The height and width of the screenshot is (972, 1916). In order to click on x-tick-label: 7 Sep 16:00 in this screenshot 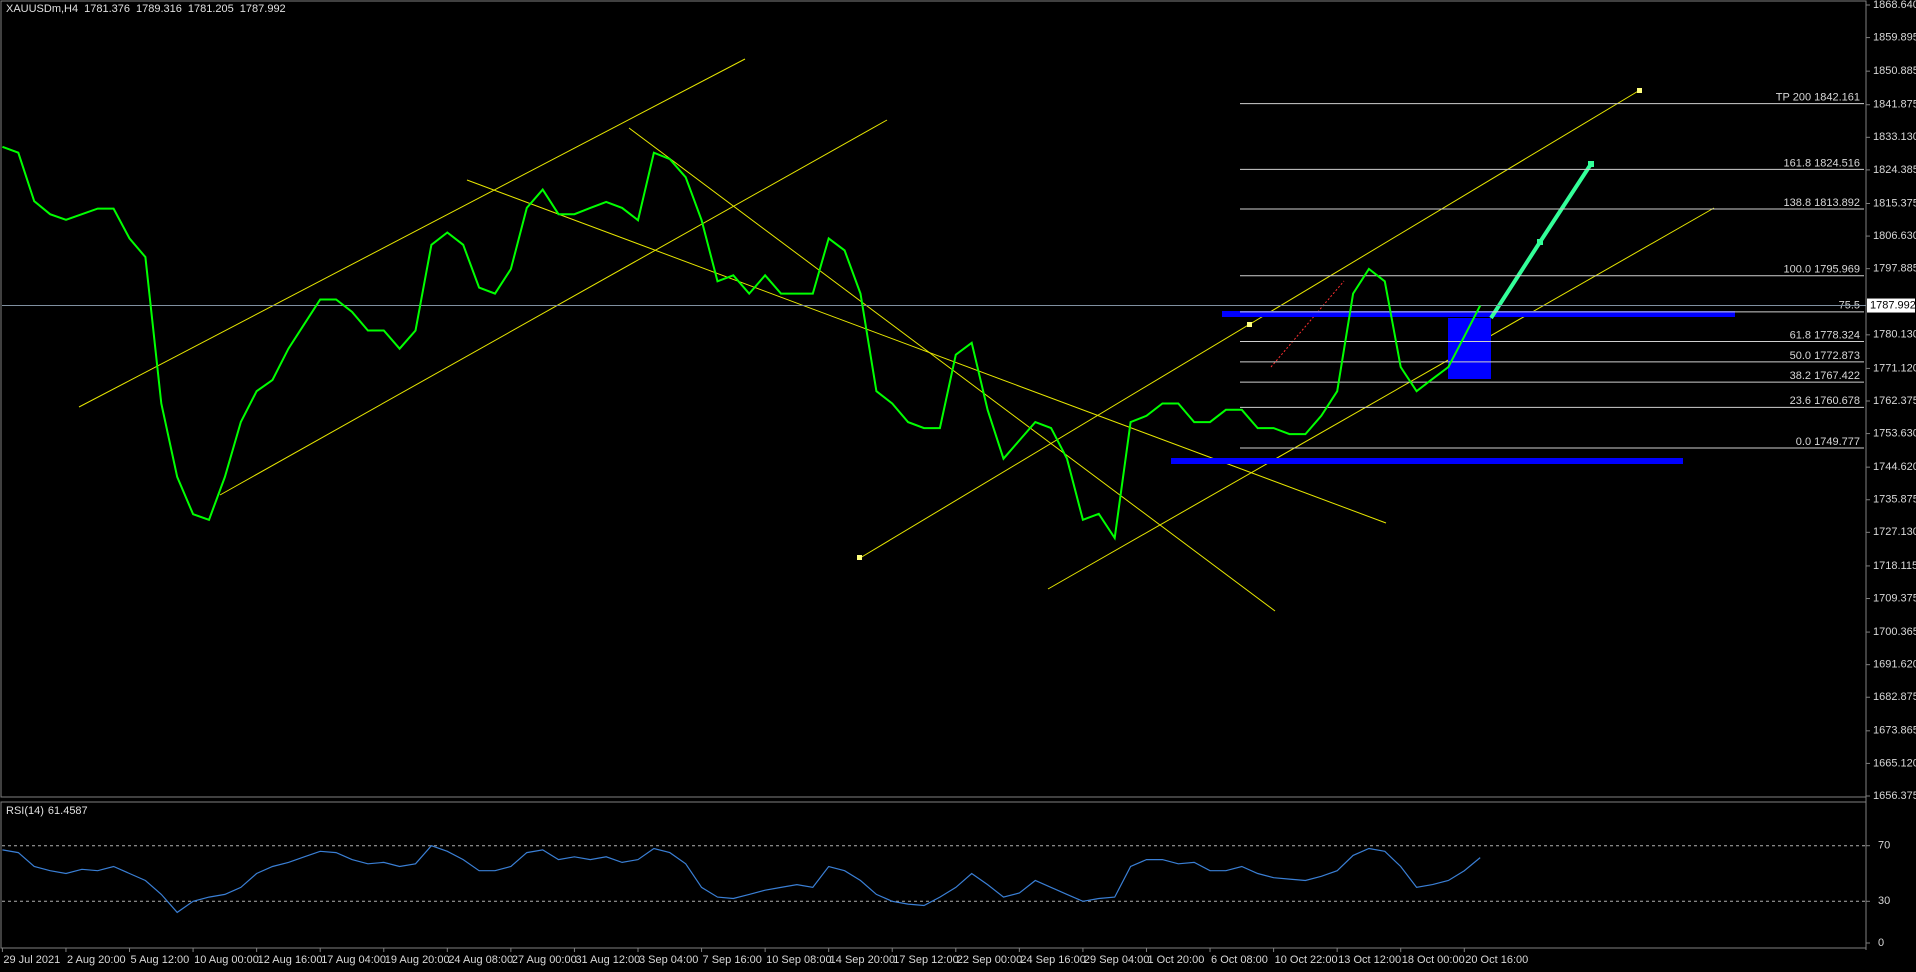, I will do `click(732, 960)`.